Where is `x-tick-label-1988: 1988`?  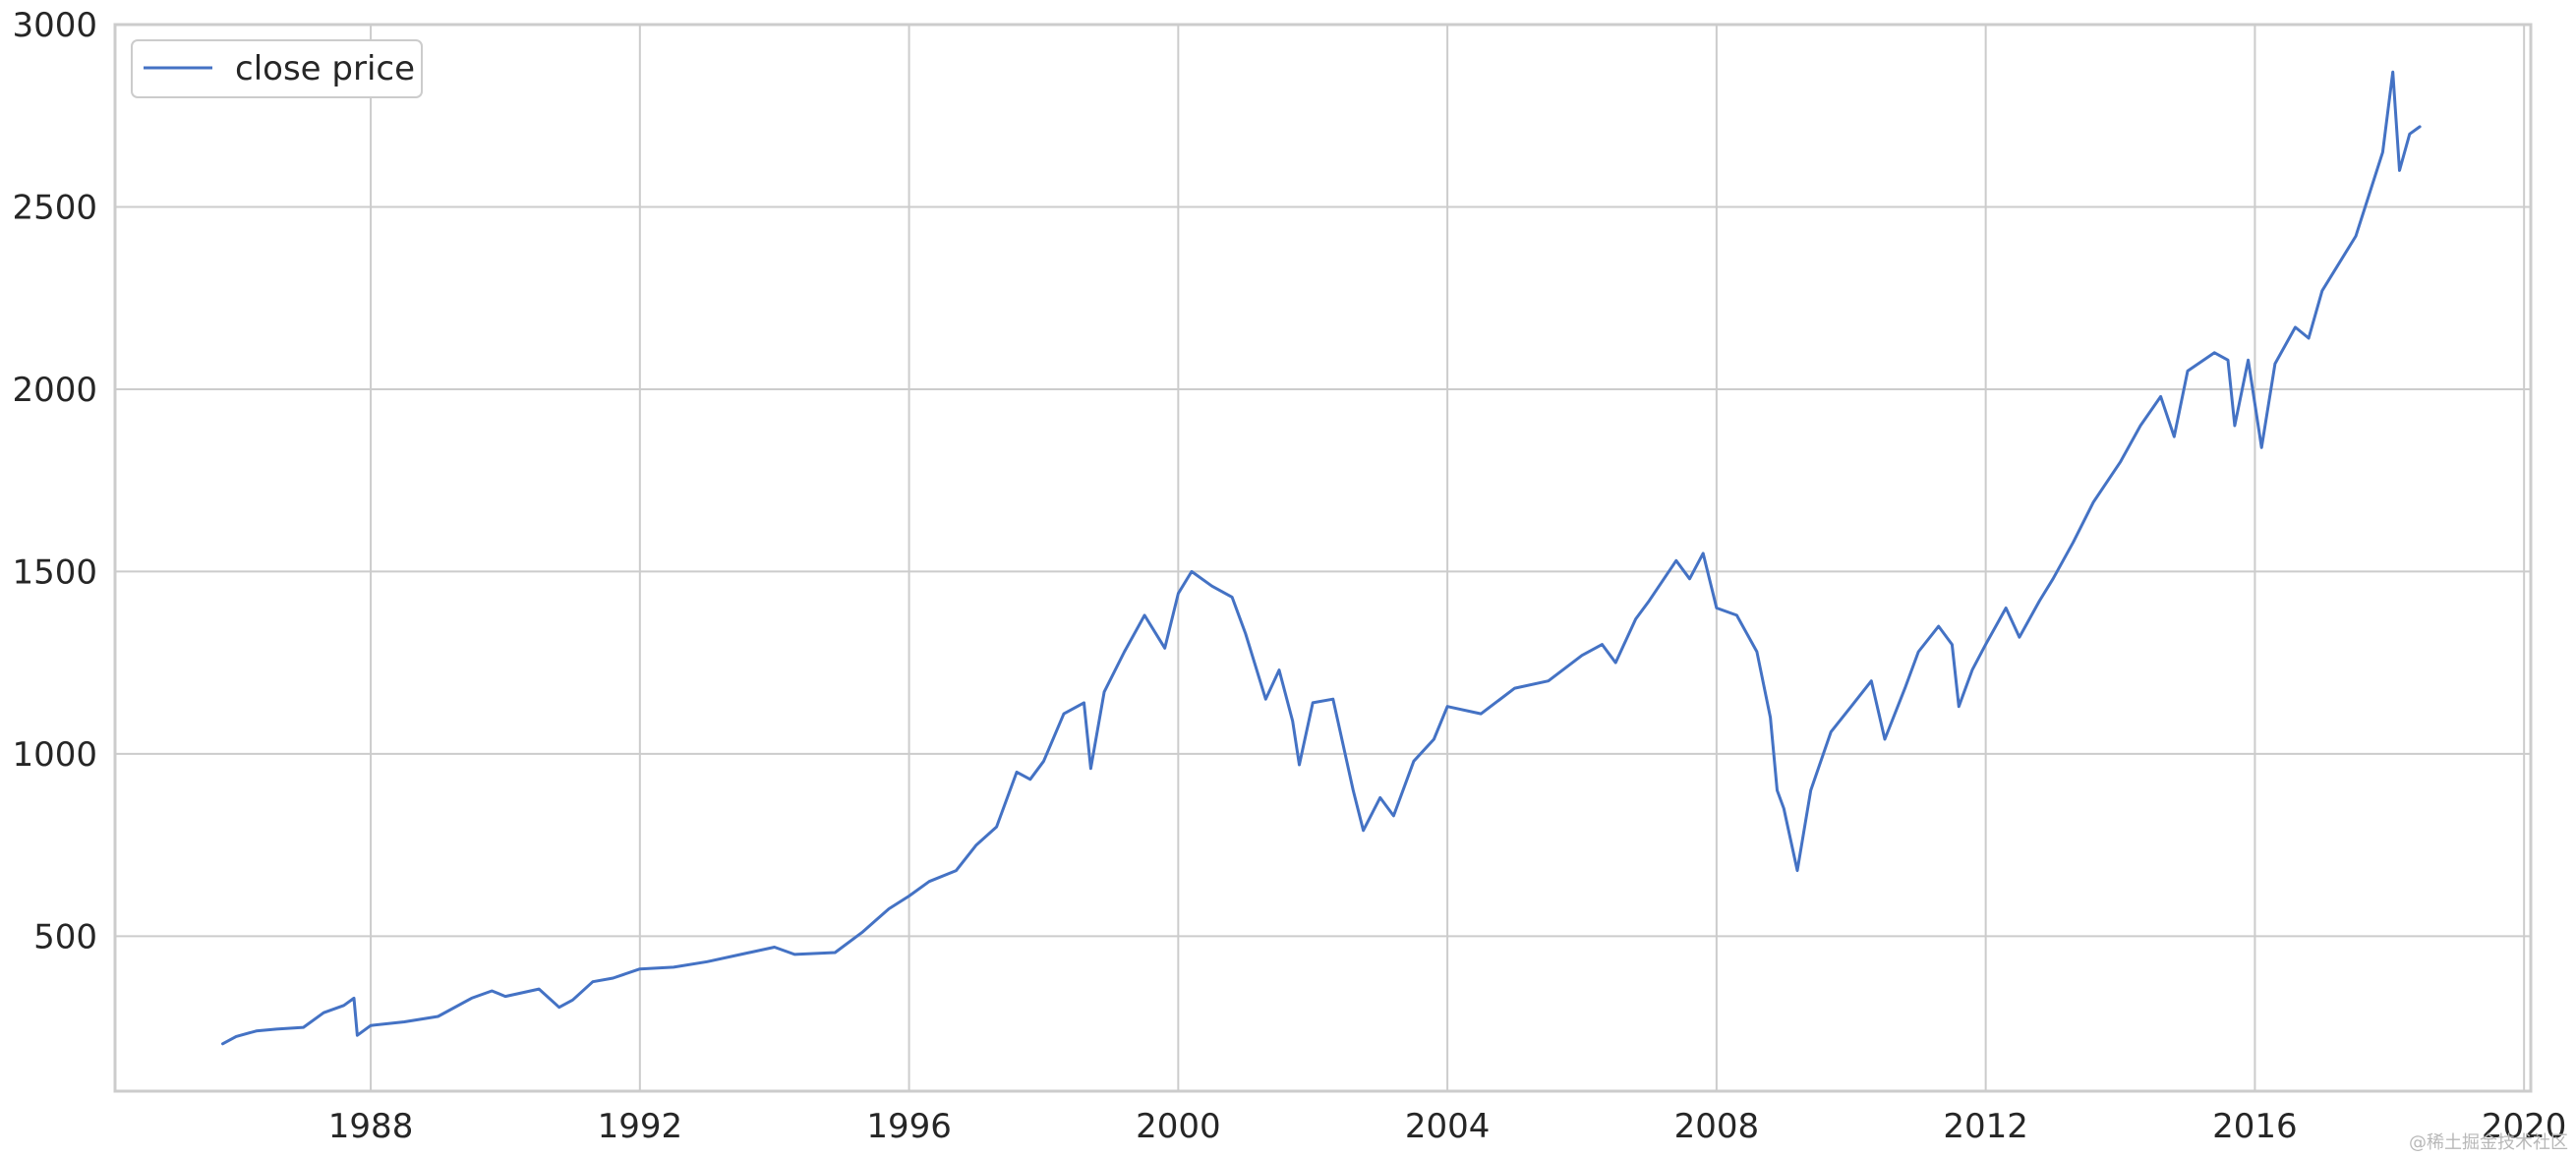
x-tick-label-1988: 1988 is located at coordinates (371, 1126).